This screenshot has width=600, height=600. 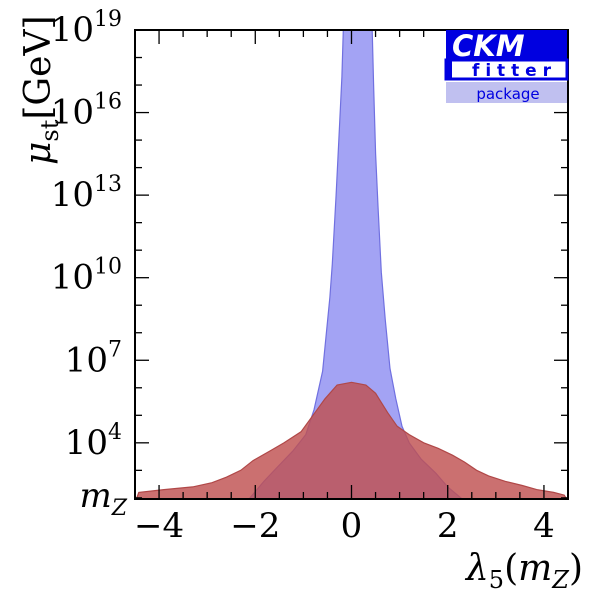 I want to click on logo-mid-left, so click(x=449, y=69).